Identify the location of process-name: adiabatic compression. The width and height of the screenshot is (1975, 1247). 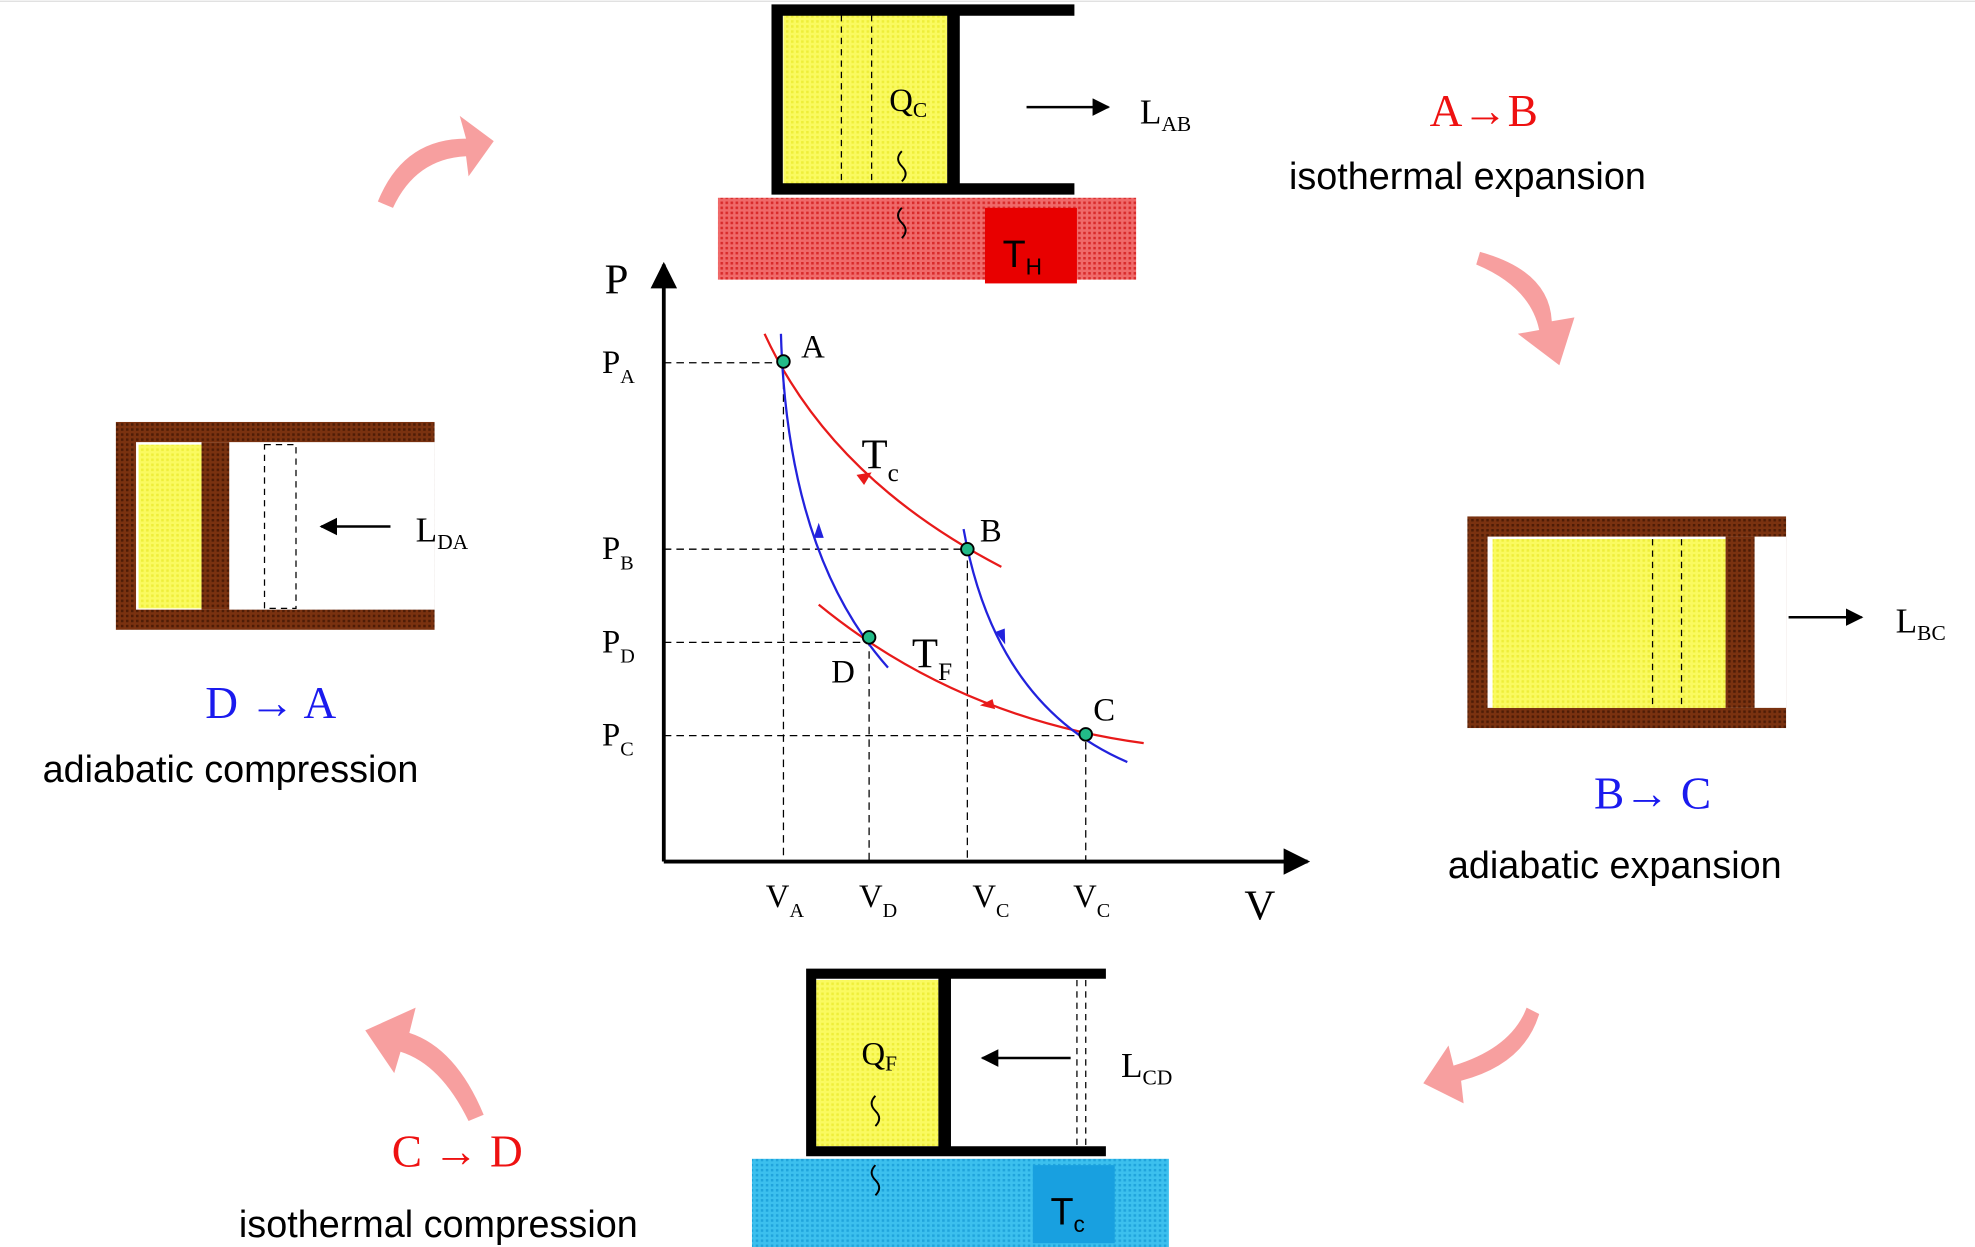
(231, 770).